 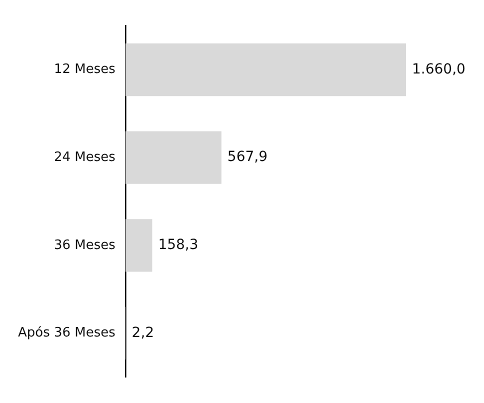 I want to click on y-tick-label: 12 Meses, so click(x=85, y=70).